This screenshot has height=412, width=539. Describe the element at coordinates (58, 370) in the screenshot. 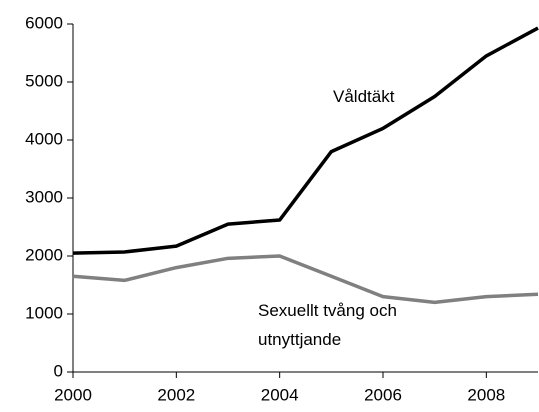

I see `y-tick-label: 0` at that location.